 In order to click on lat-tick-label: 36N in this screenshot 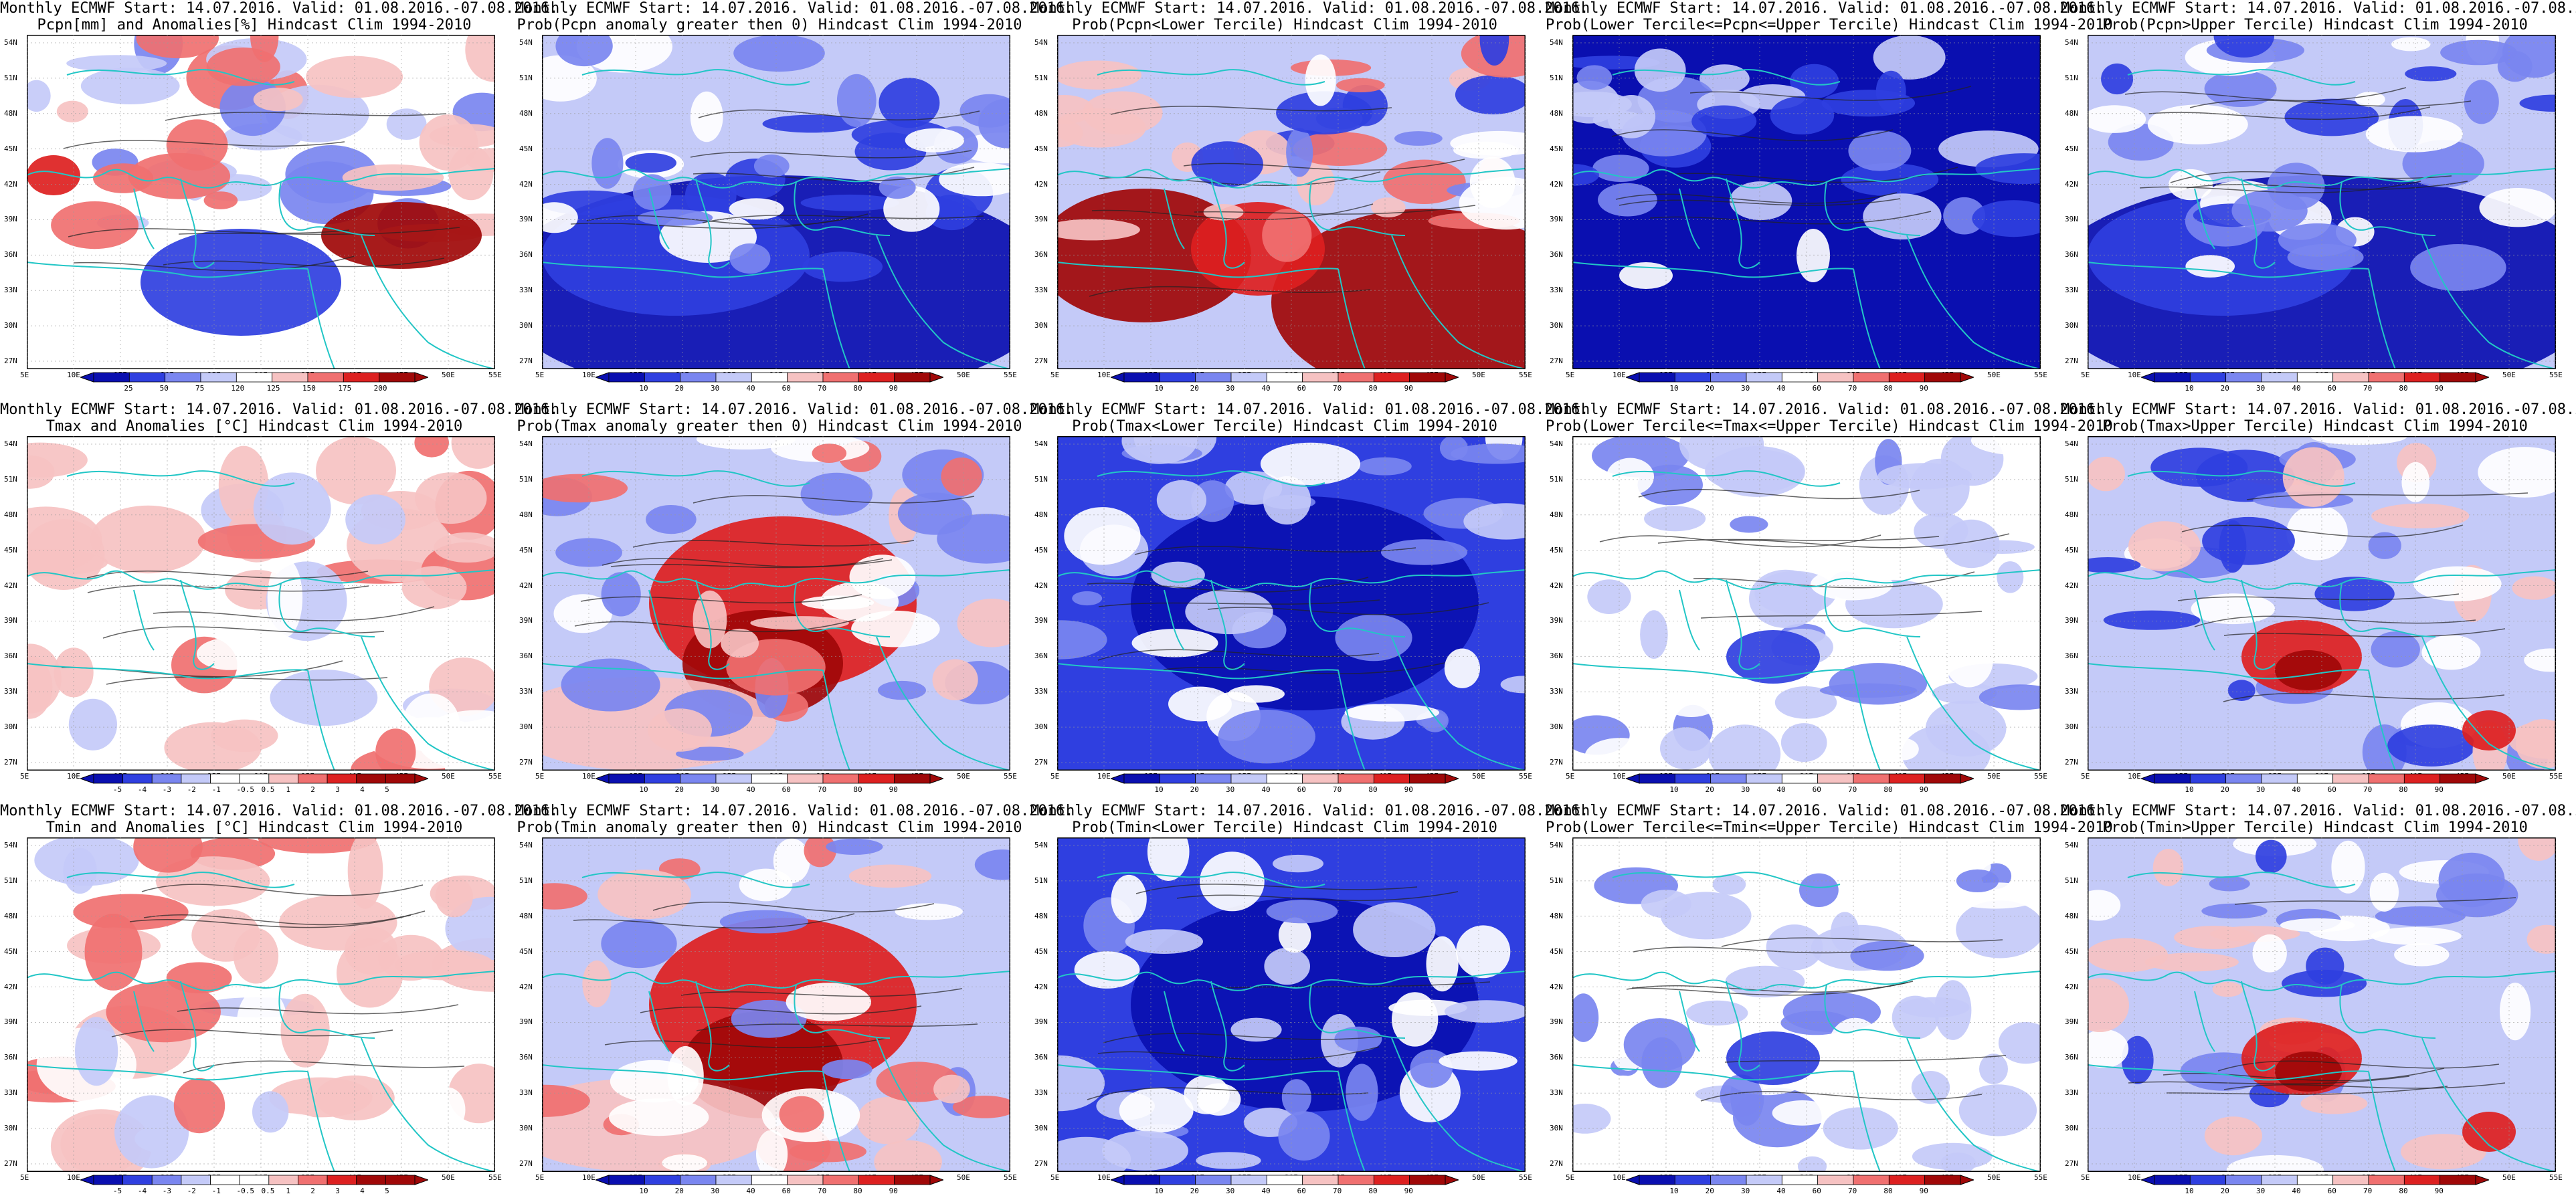, I will do `click(2071, 656)`.